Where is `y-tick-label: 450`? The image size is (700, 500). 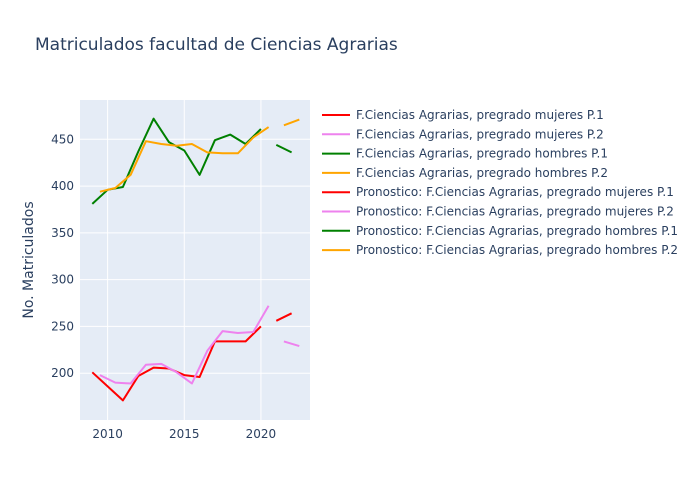 y-tick-label: 450 is located at coordinates (62, 139).